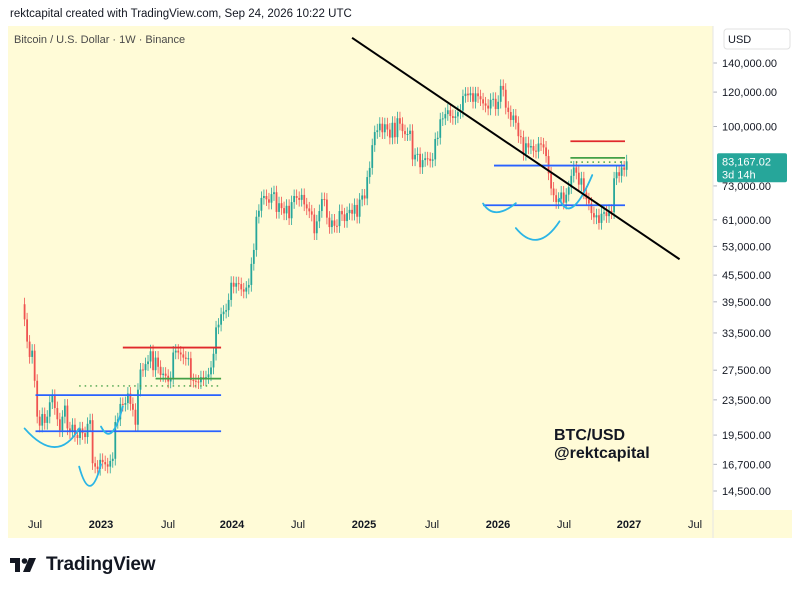 This screenshot has height=590, width=800. I want to click on time-tick-label: Jul, so click(432, 525).